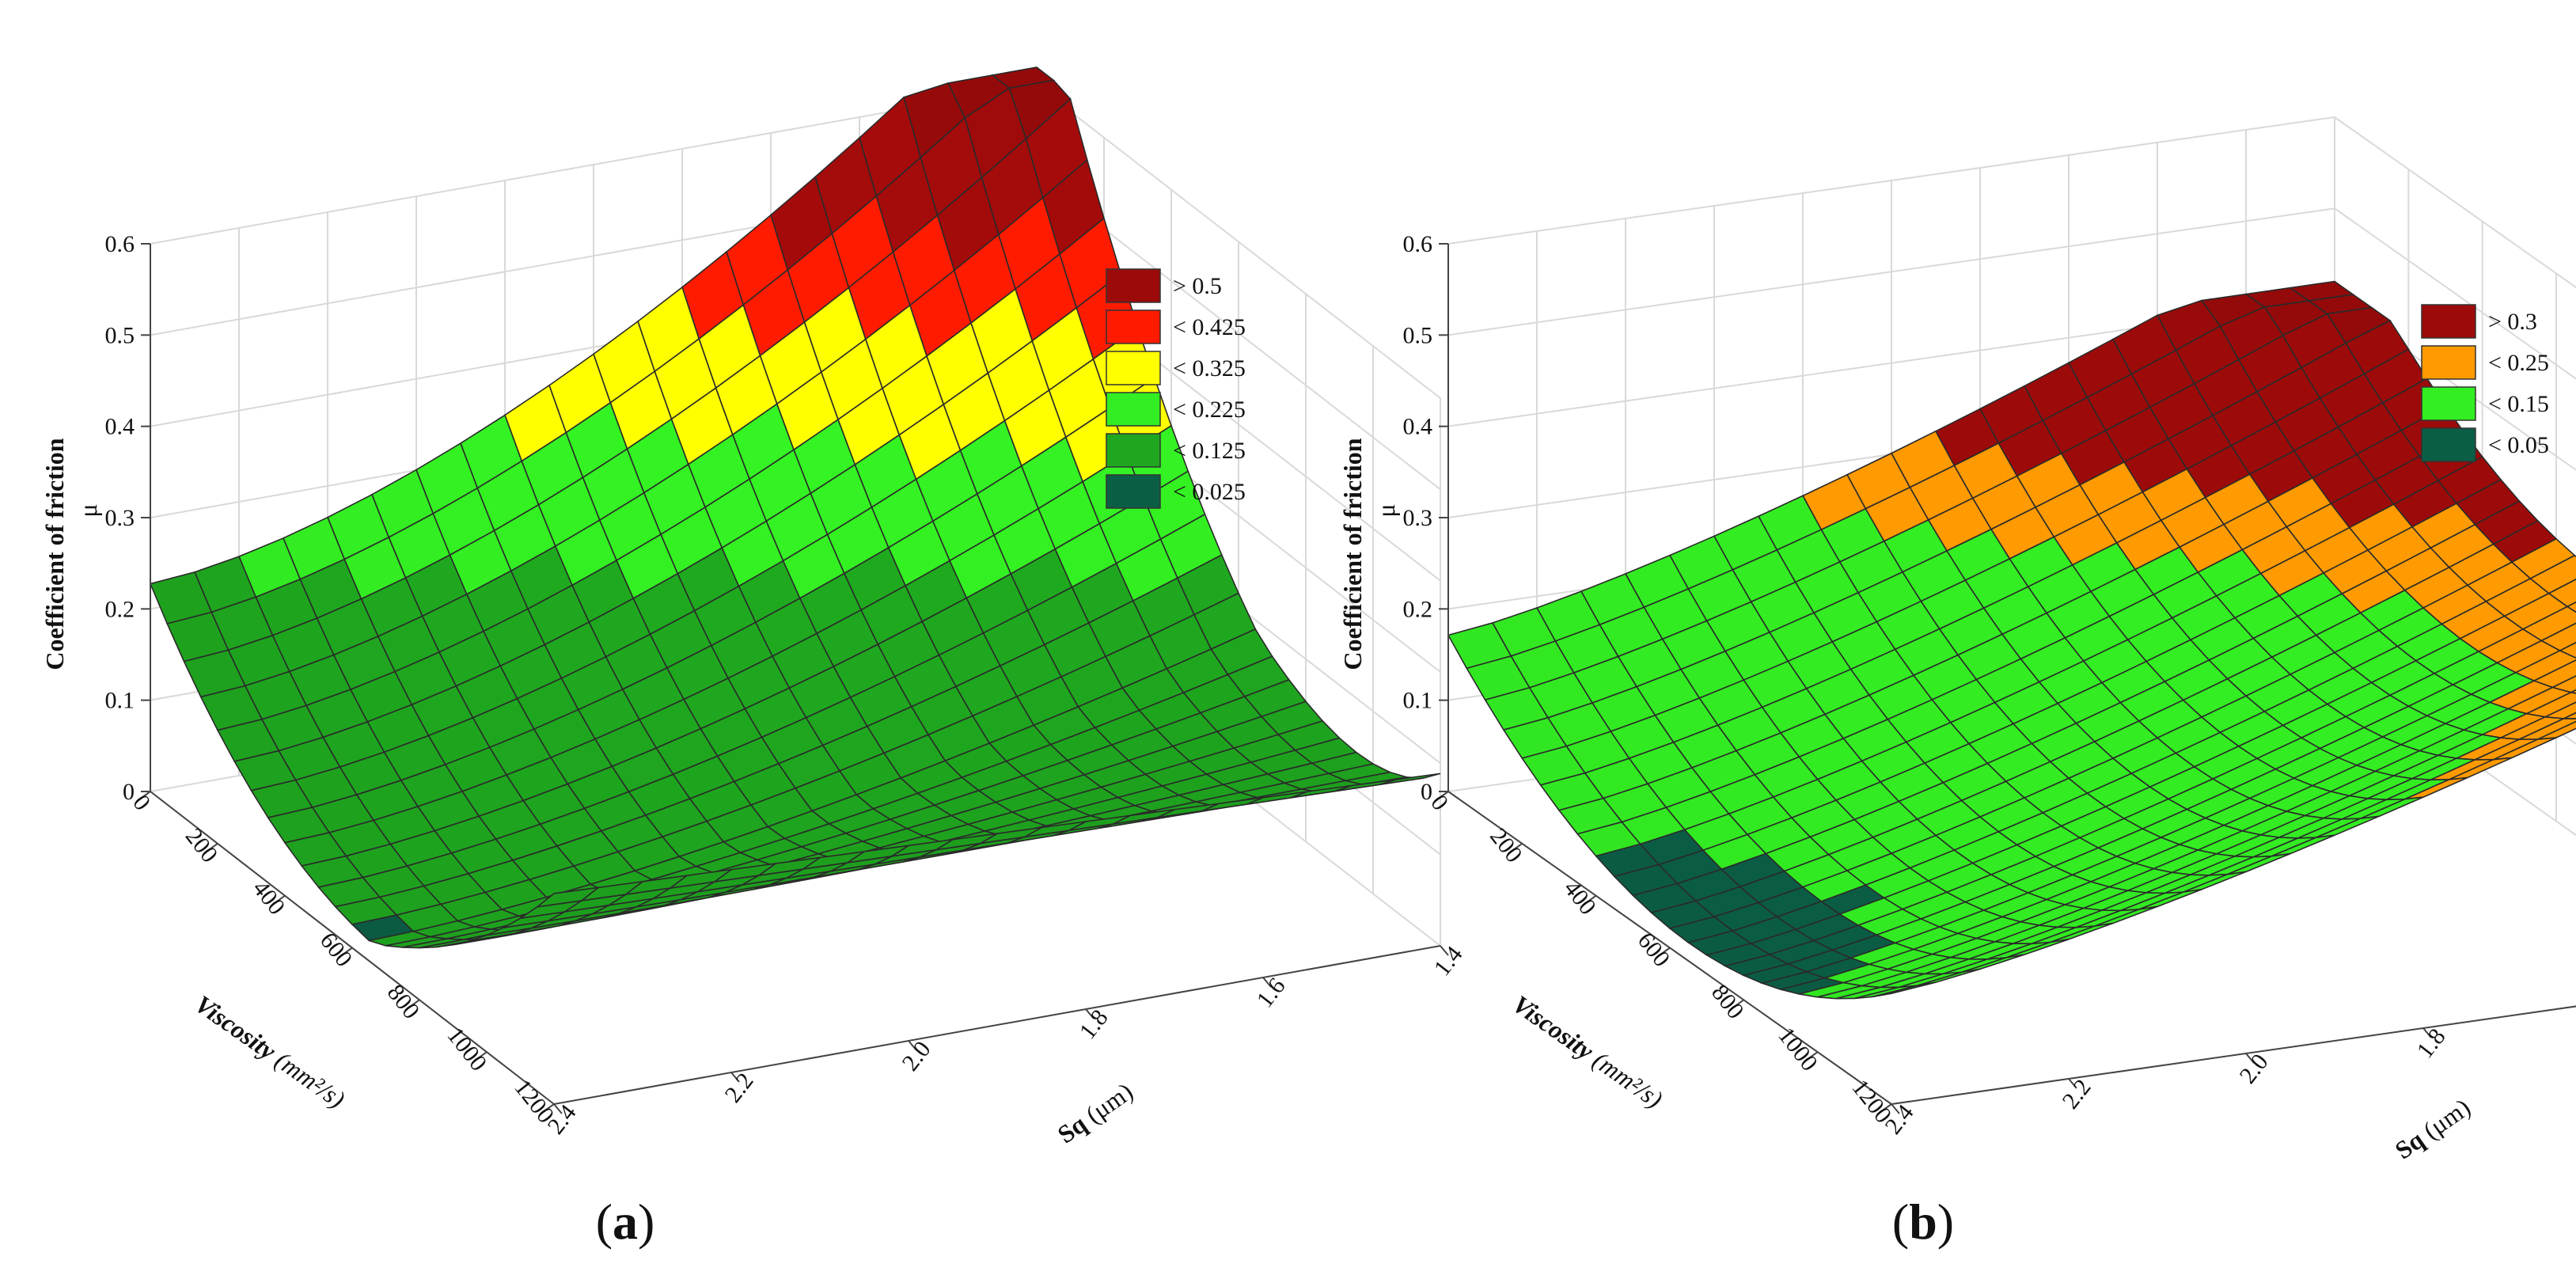  I want to click on legend-label: < 0.225, so click(1209, 410).